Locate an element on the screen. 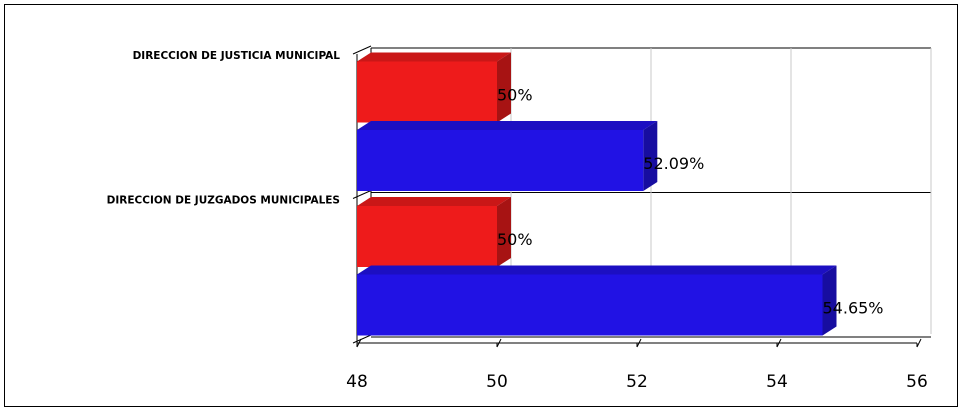  value-label: 54.65% is located at coordinates (853, 308).